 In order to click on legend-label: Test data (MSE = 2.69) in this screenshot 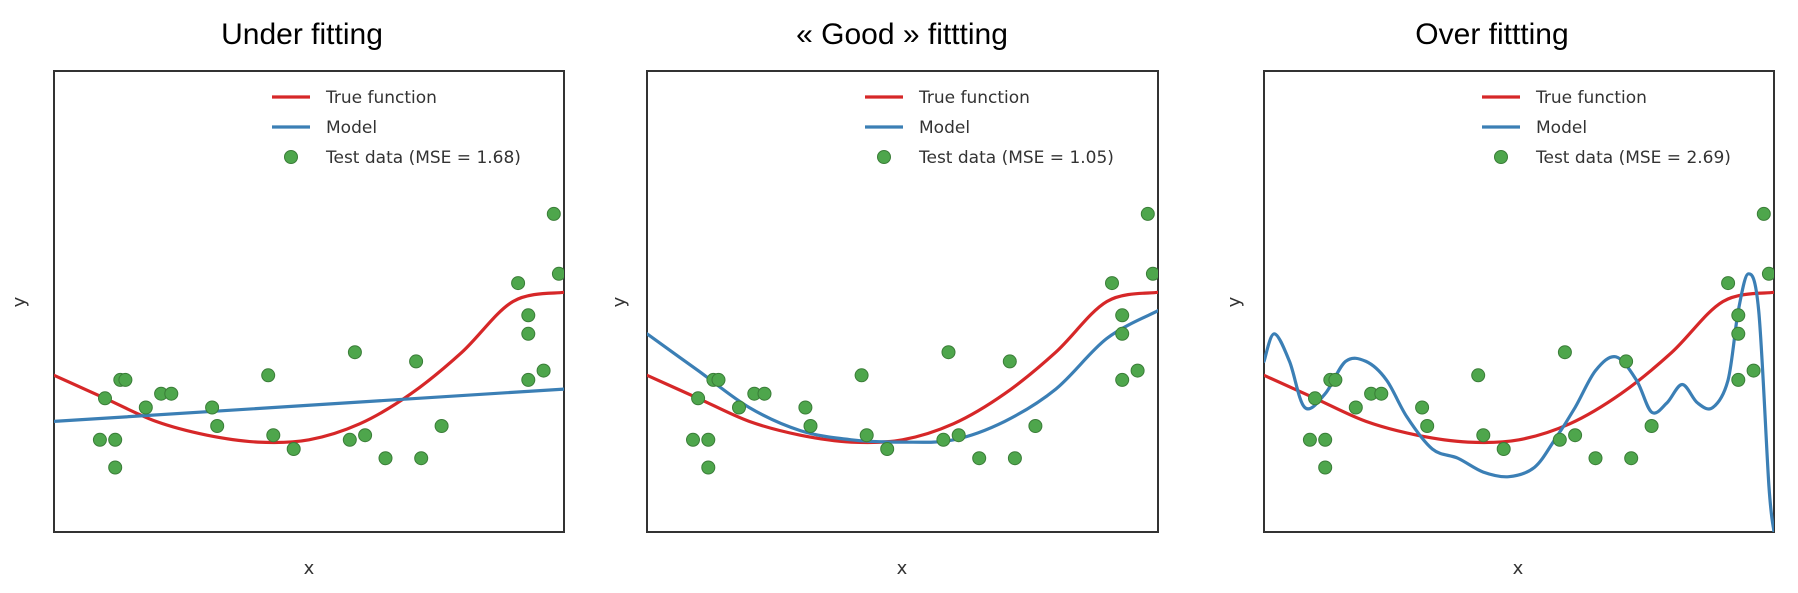, I will do `click(1633, 158)`.